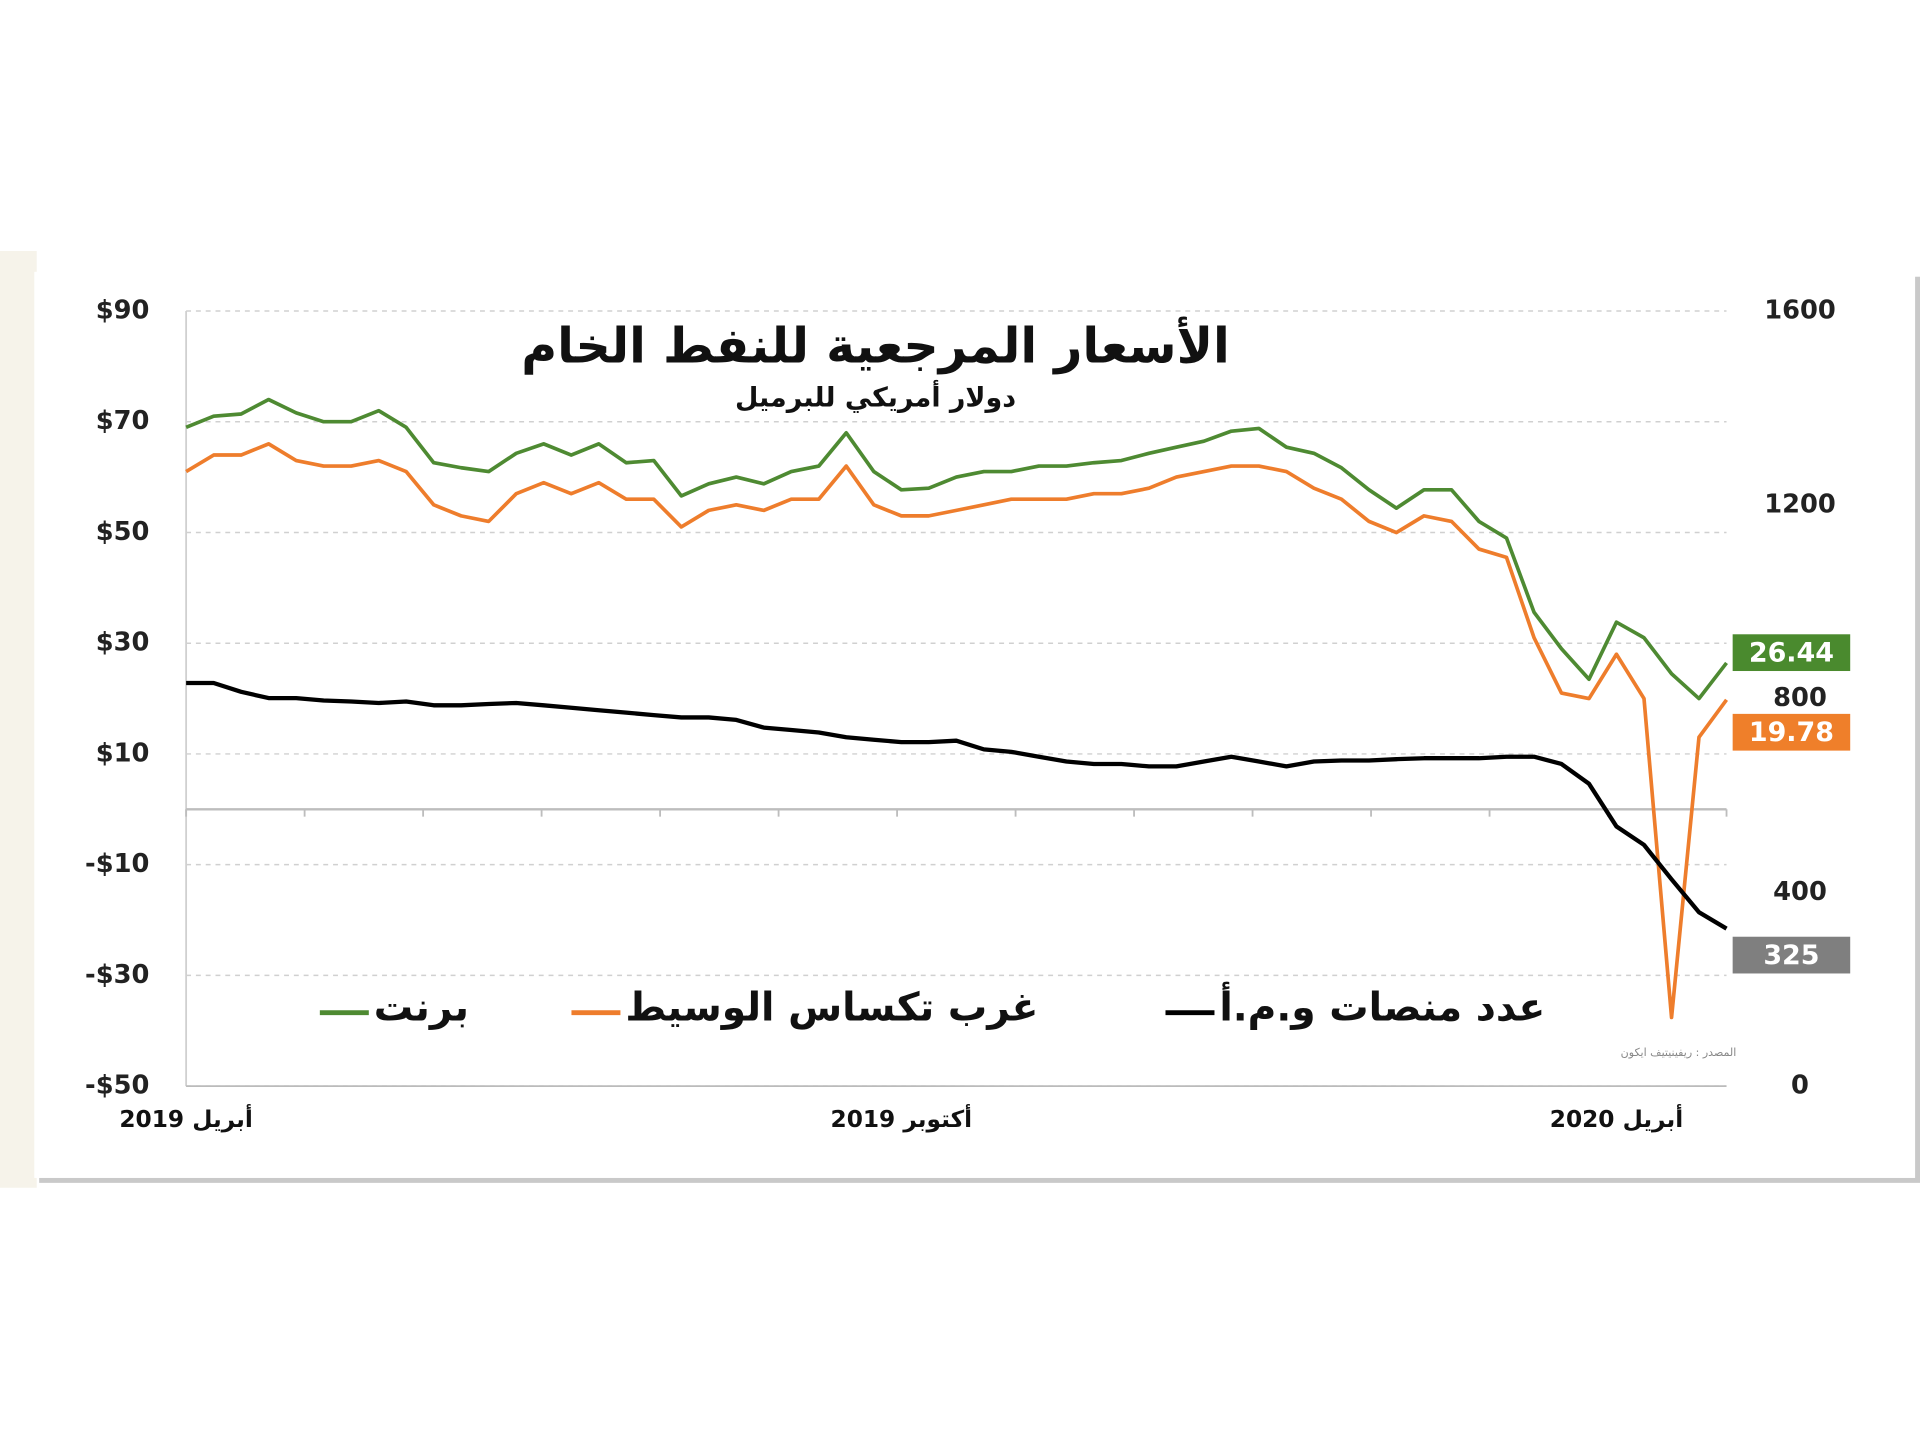  I want to click on end-label: 19.78, so click(1791, 732).